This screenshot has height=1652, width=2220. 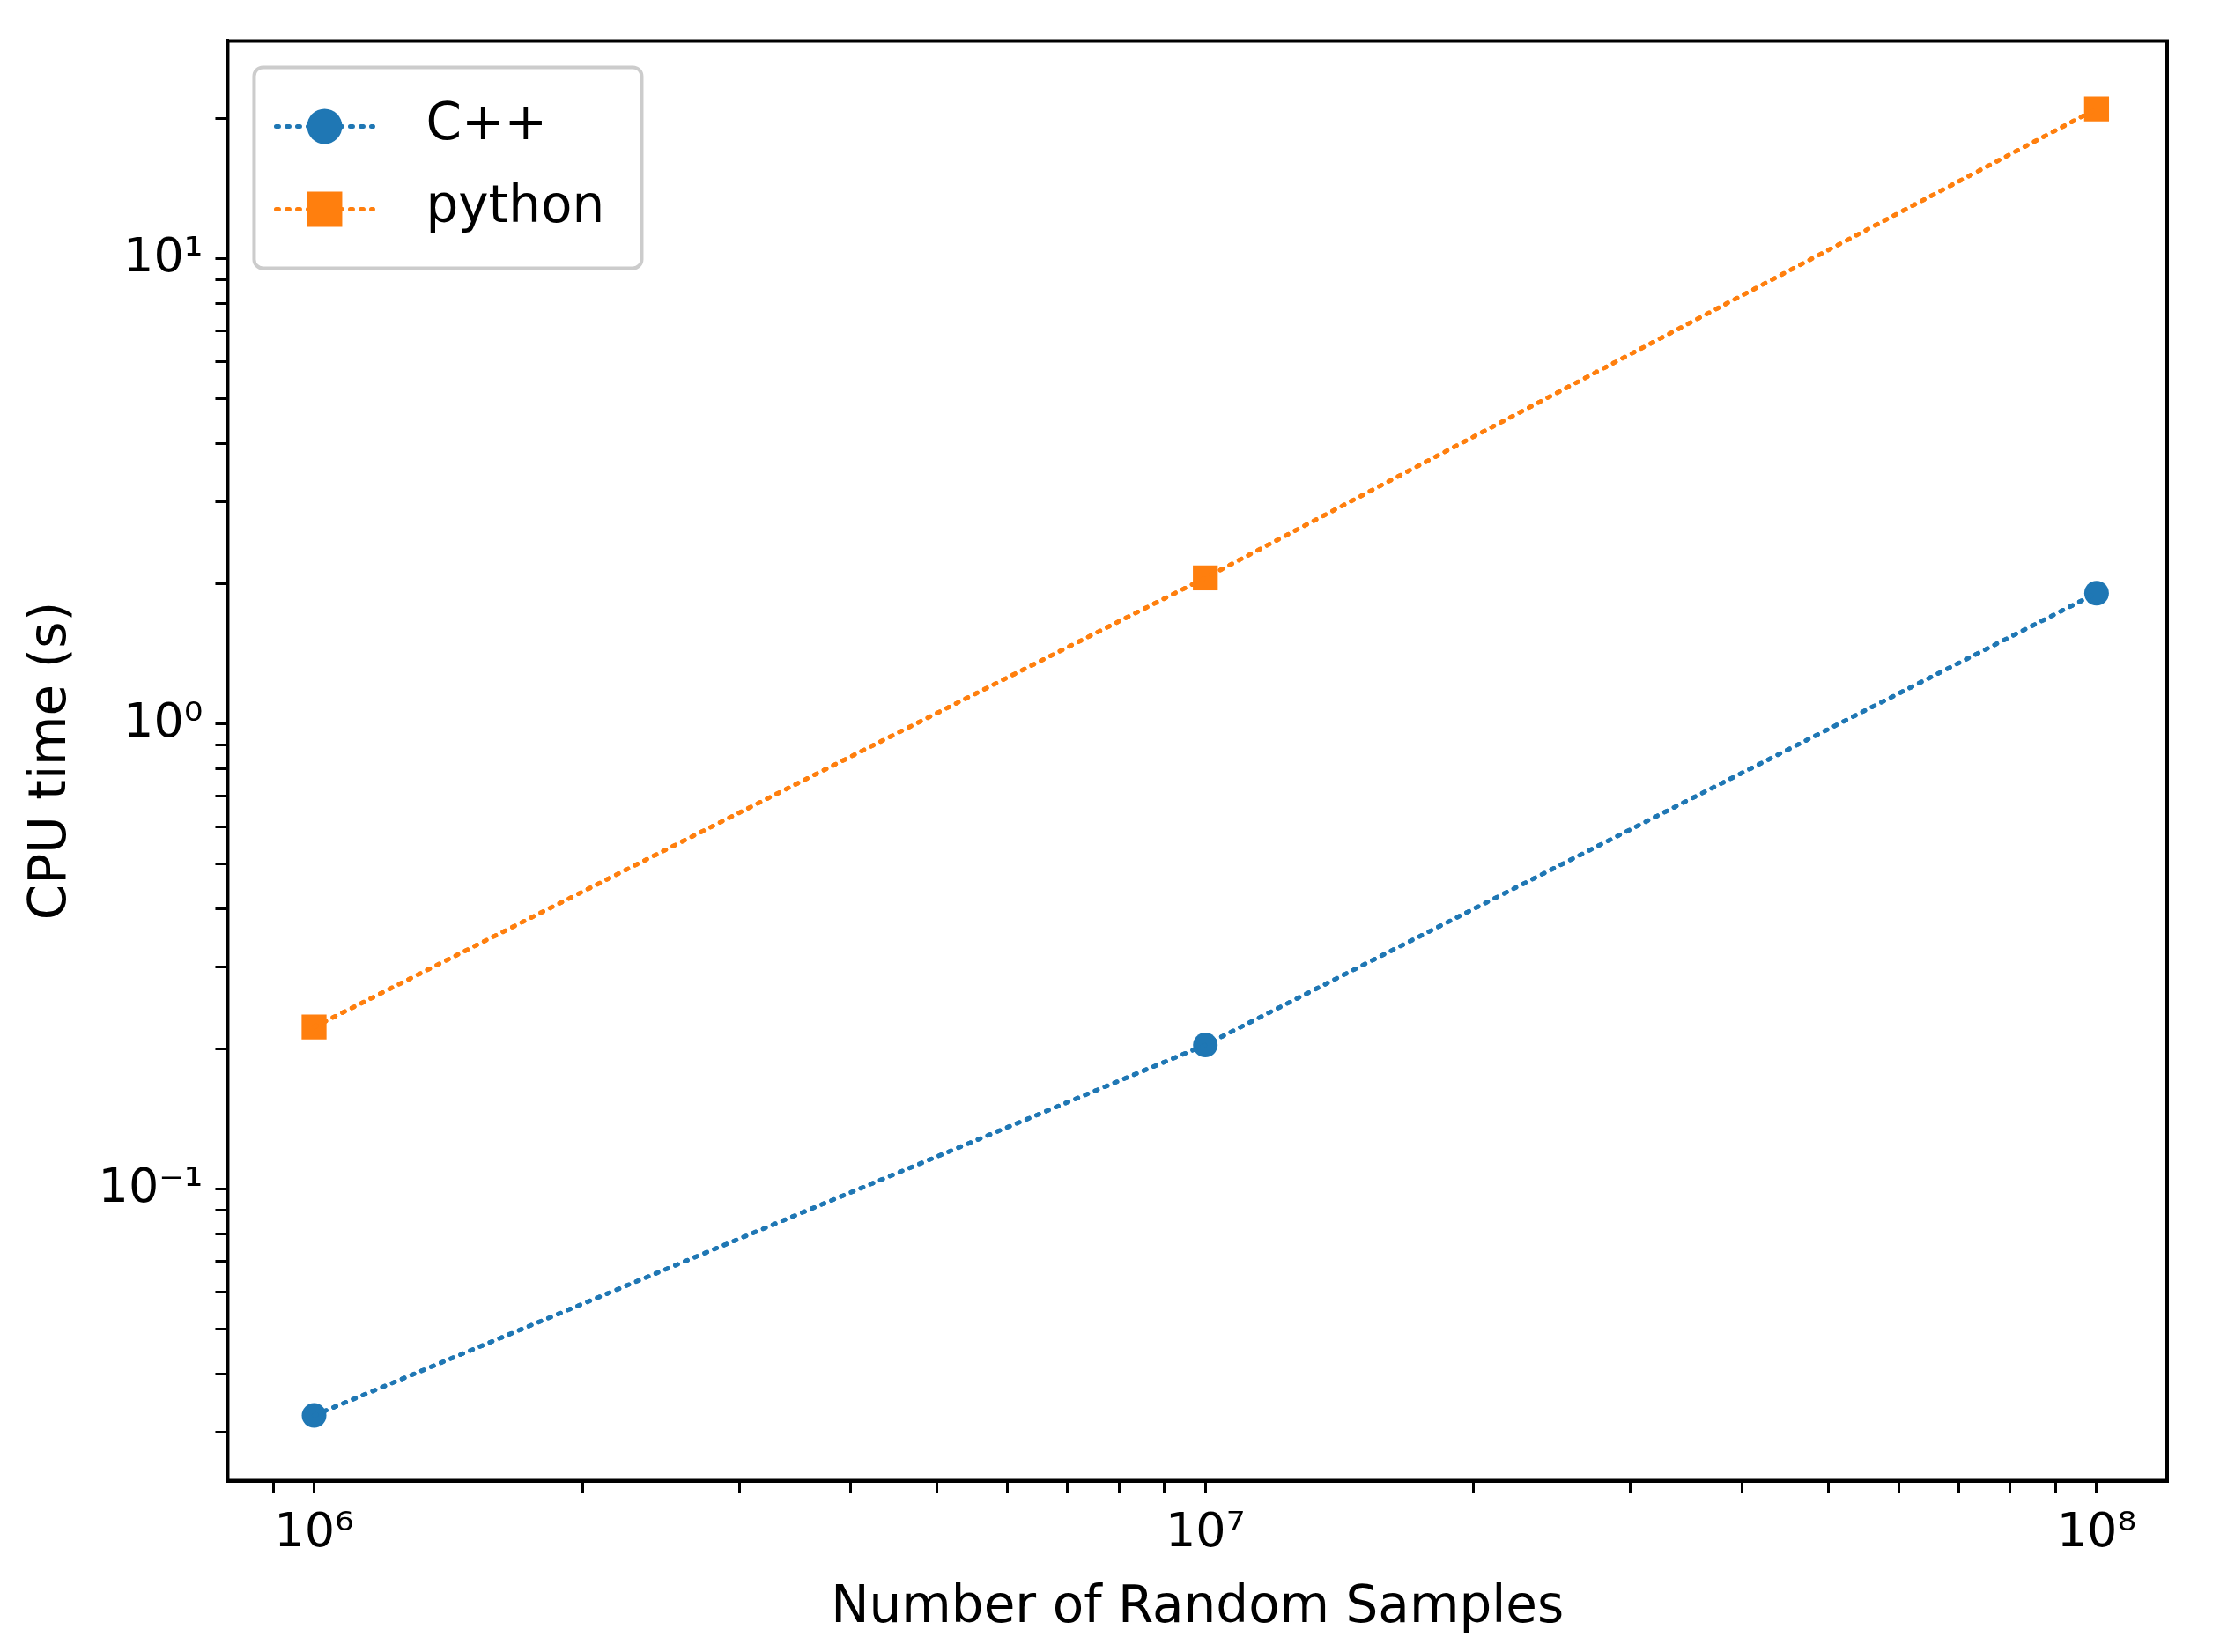 I want to click on x-tick-label: 10⁸, so click(x=2096, y=1530).